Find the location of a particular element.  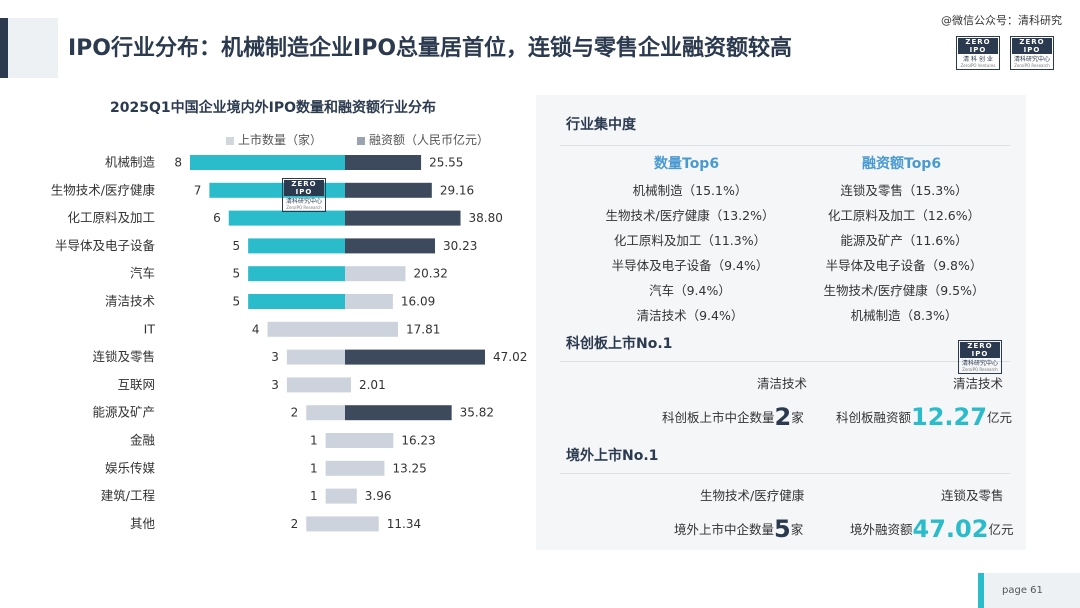

top6-item: 生物技术/医疗健康（9.5%） is located at coordinates (904, 290).